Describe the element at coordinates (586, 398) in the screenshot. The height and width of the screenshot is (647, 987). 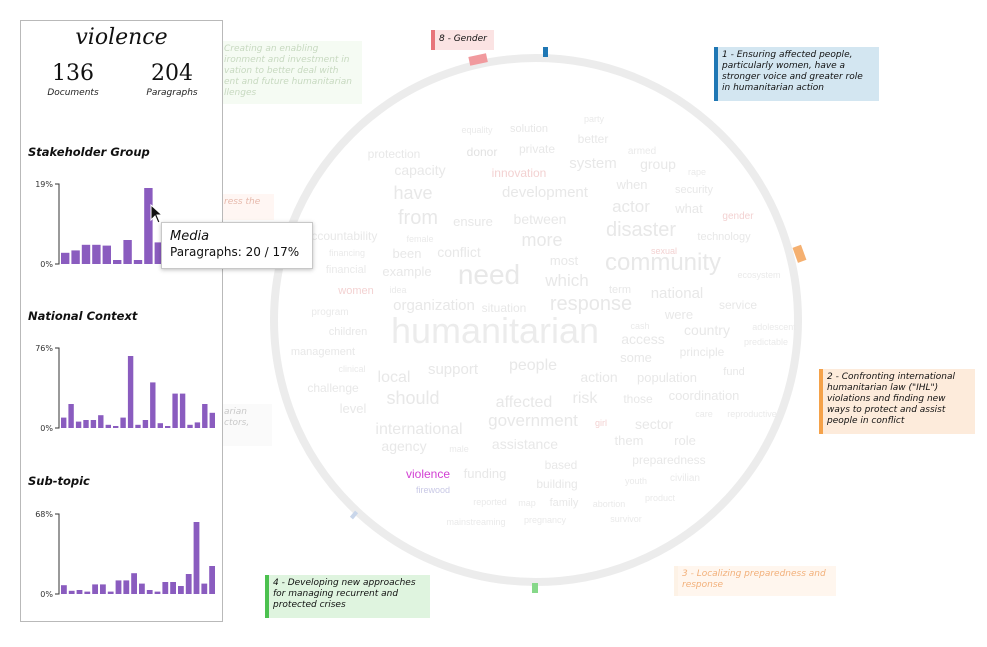
I see `word-risk: risk` at that location.